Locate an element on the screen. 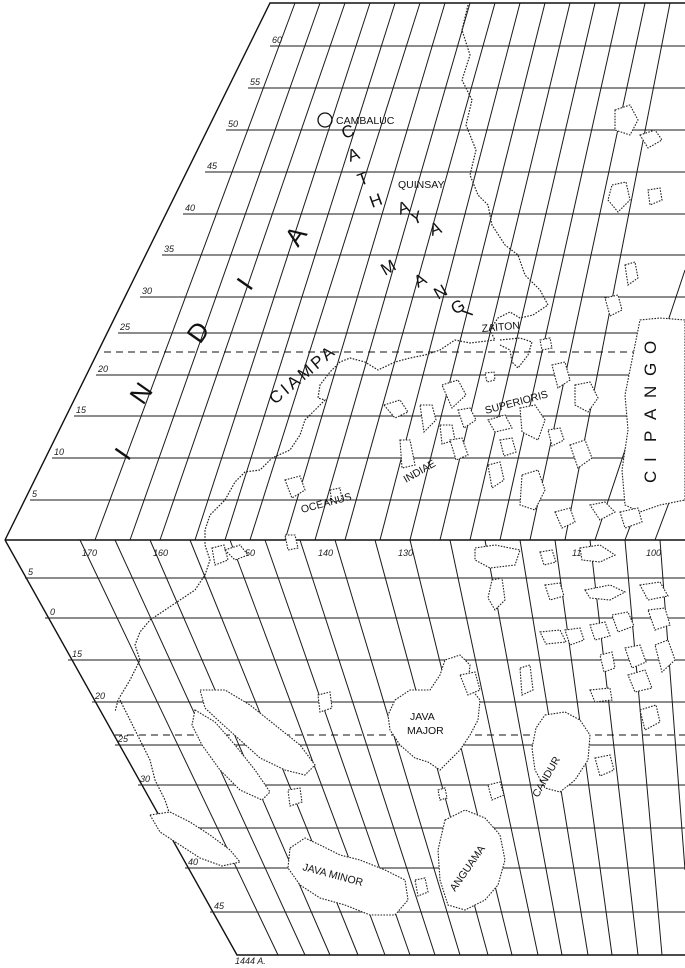 The image size is (685, 968). lat-tick: 55 is located at coordinates (255, 82).